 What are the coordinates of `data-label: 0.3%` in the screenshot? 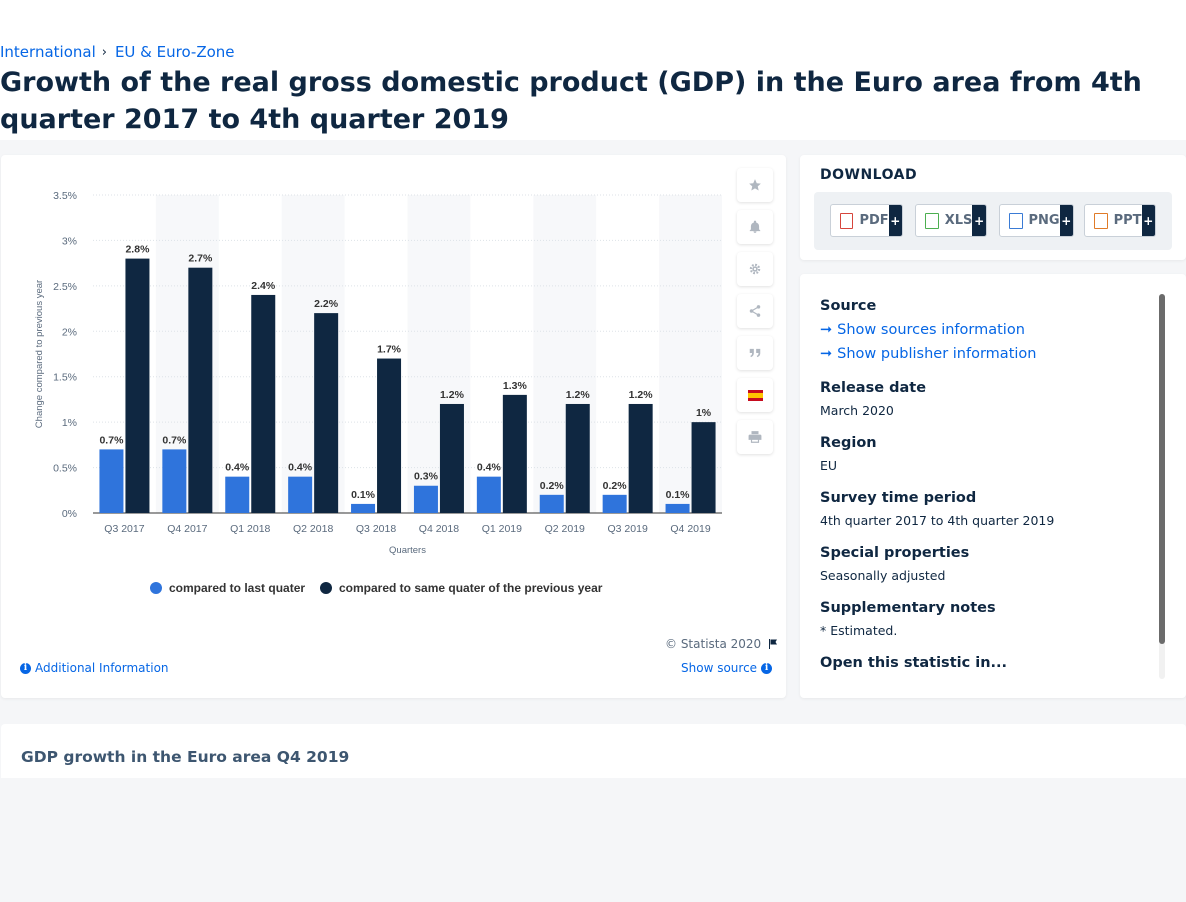 It's located at (426, 477).